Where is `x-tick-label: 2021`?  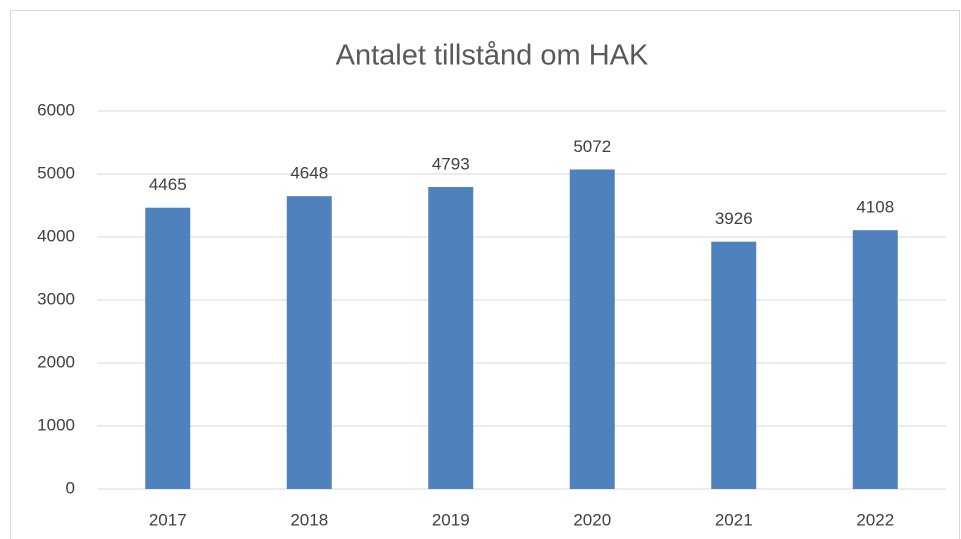 x-tick-label: 2021 is located at coordinates (734, 519).